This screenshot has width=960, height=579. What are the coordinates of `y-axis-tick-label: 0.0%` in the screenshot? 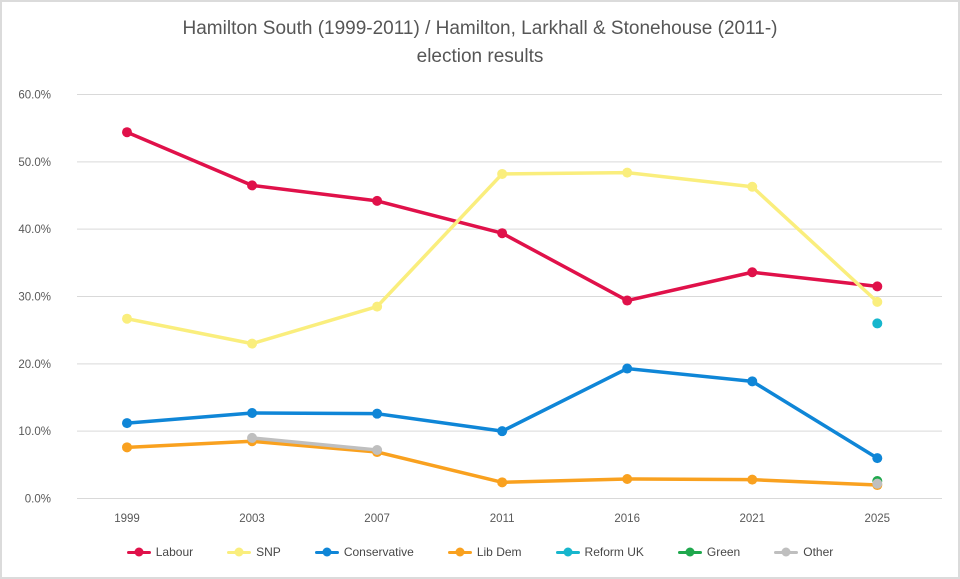 It's located at (38, 500).